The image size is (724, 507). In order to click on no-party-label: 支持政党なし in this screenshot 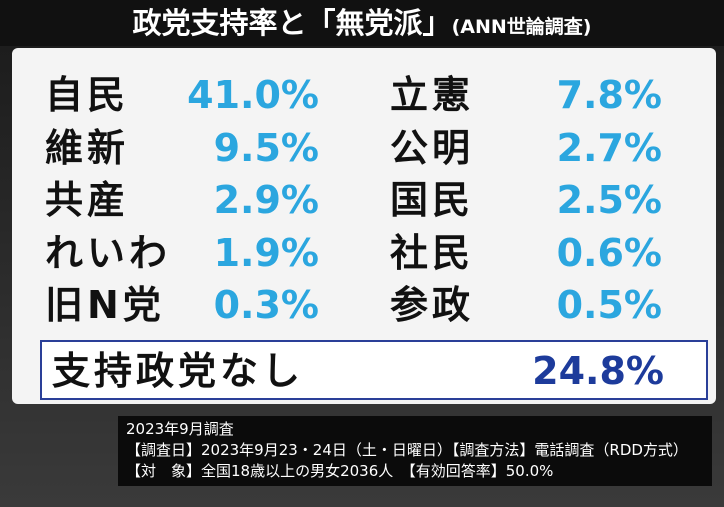, I will do `click(178, 371)`.